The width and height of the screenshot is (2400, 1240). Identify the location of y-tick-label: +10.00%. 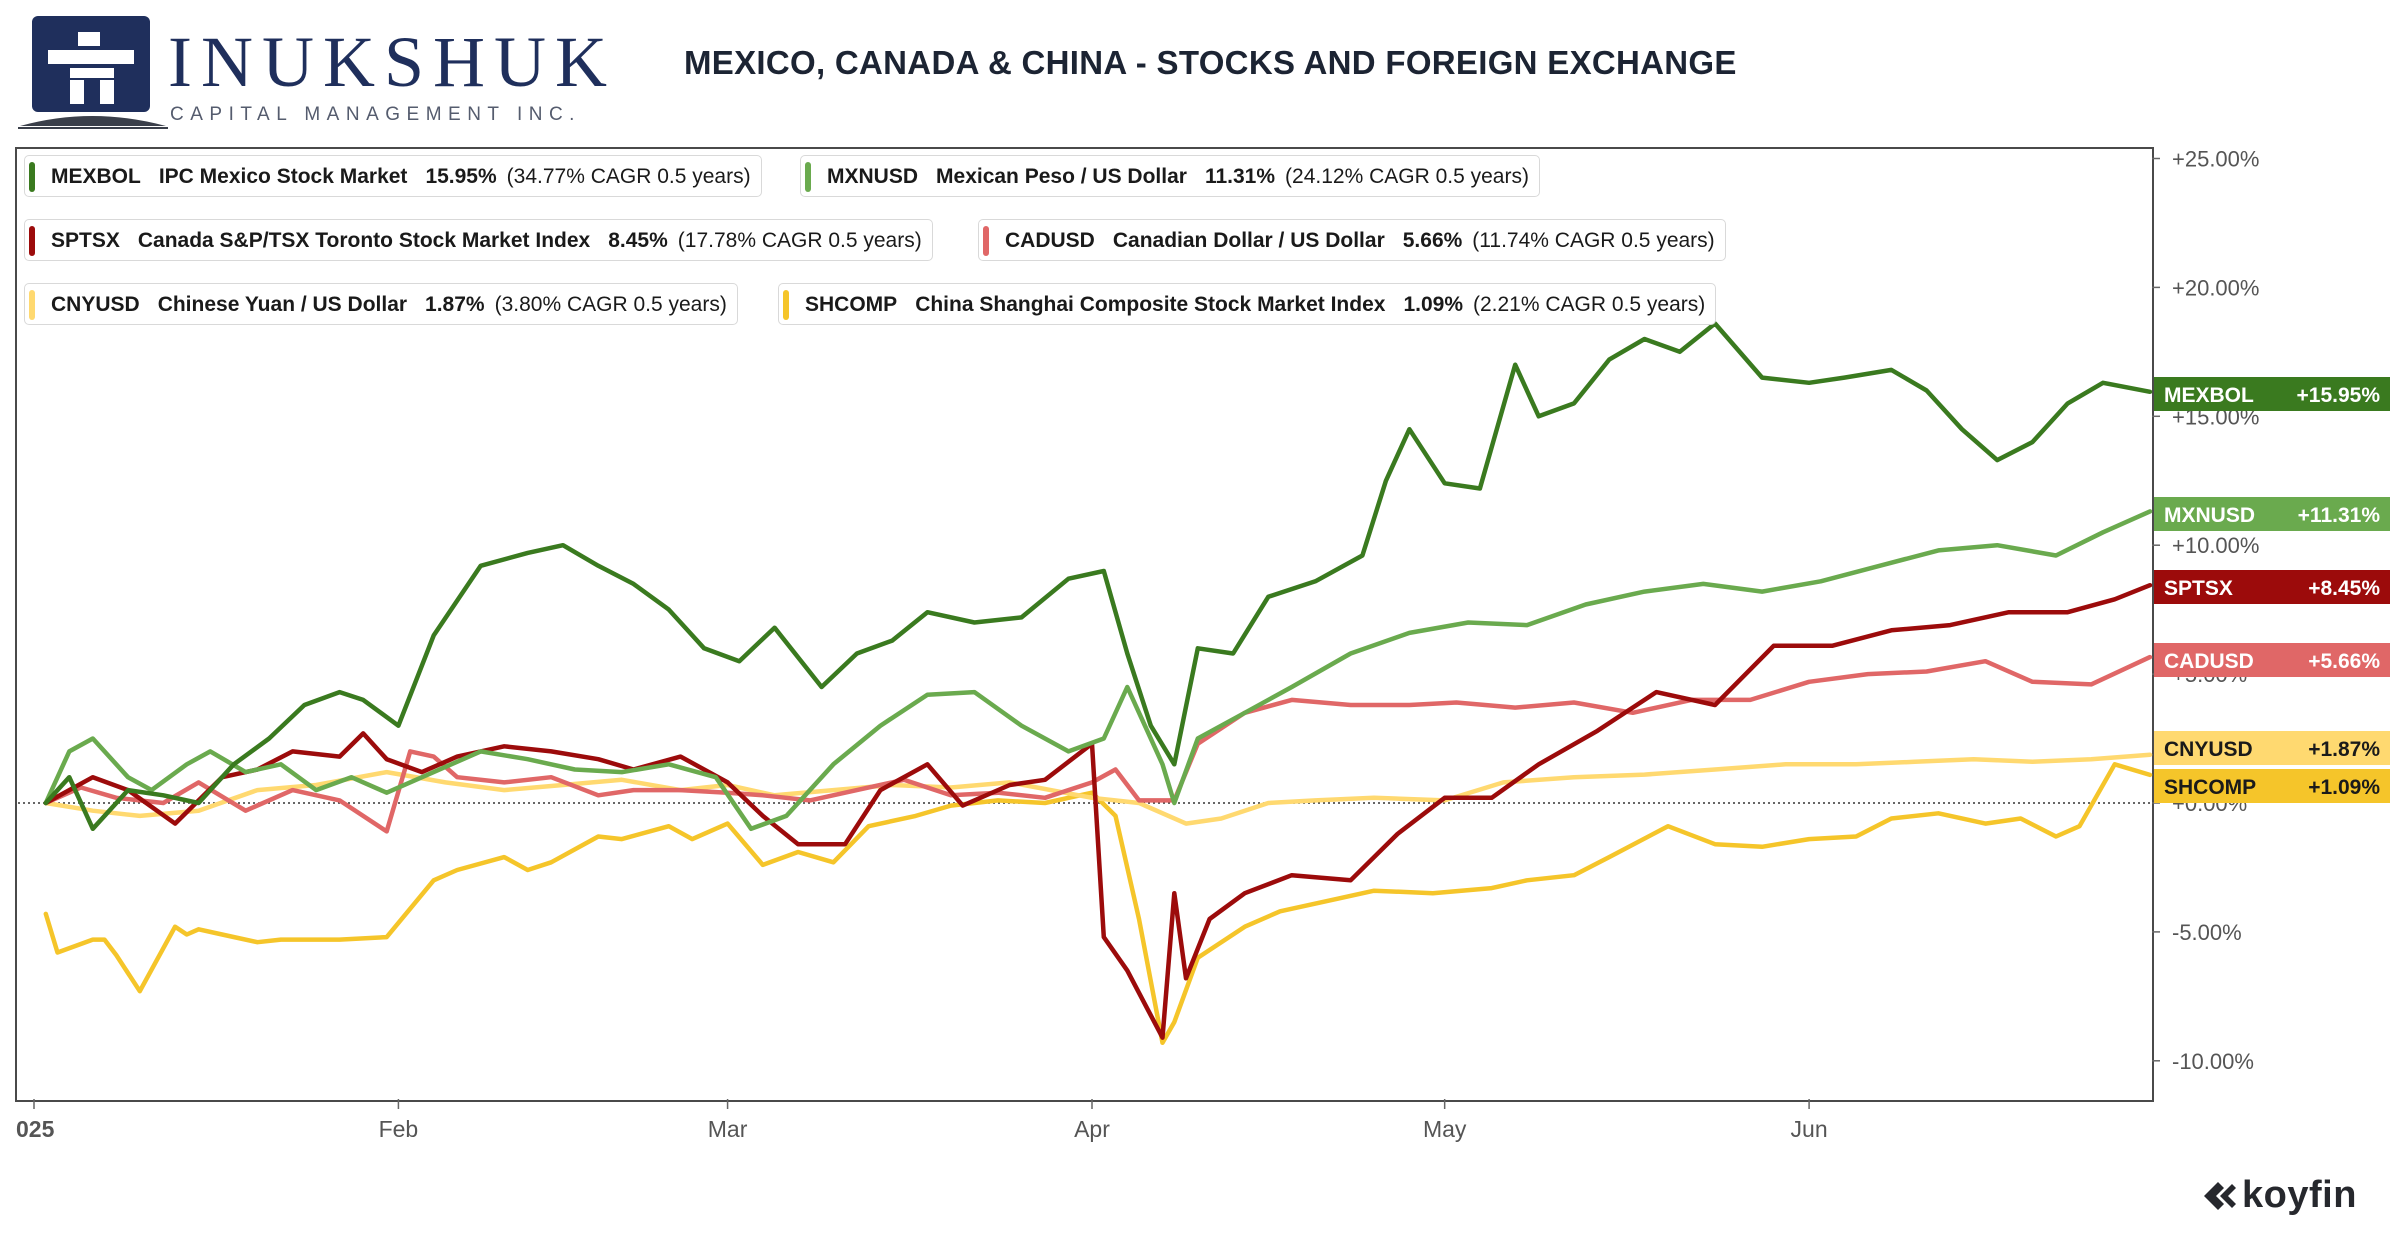
(2215, 545).